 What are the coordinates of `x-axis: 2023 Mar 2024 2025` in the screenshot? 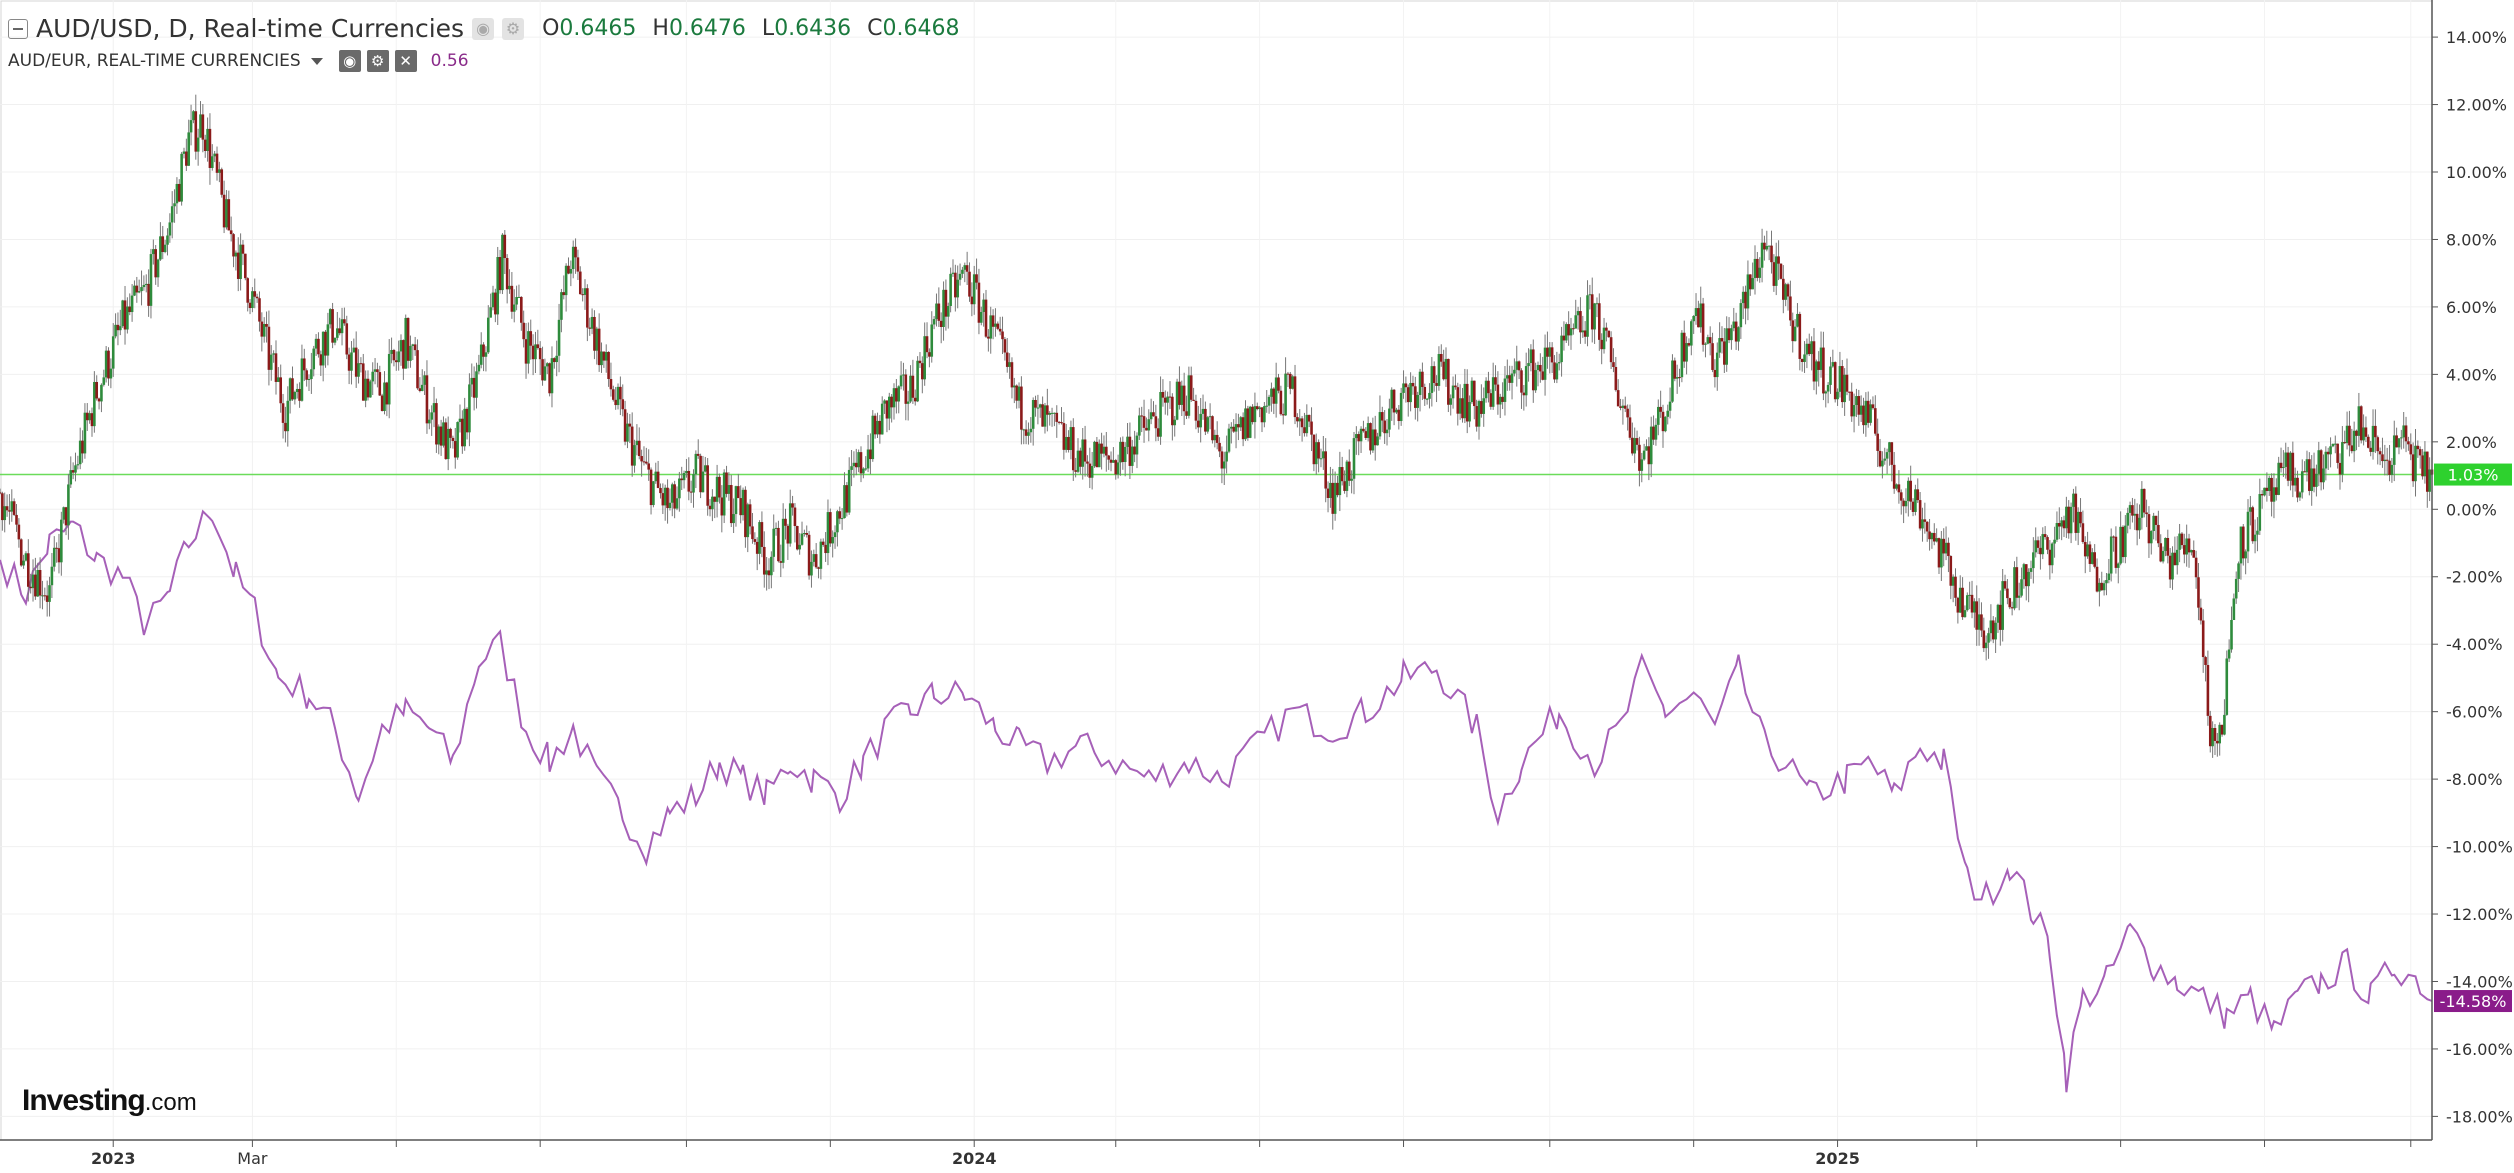 It's located at (1251, 1154).